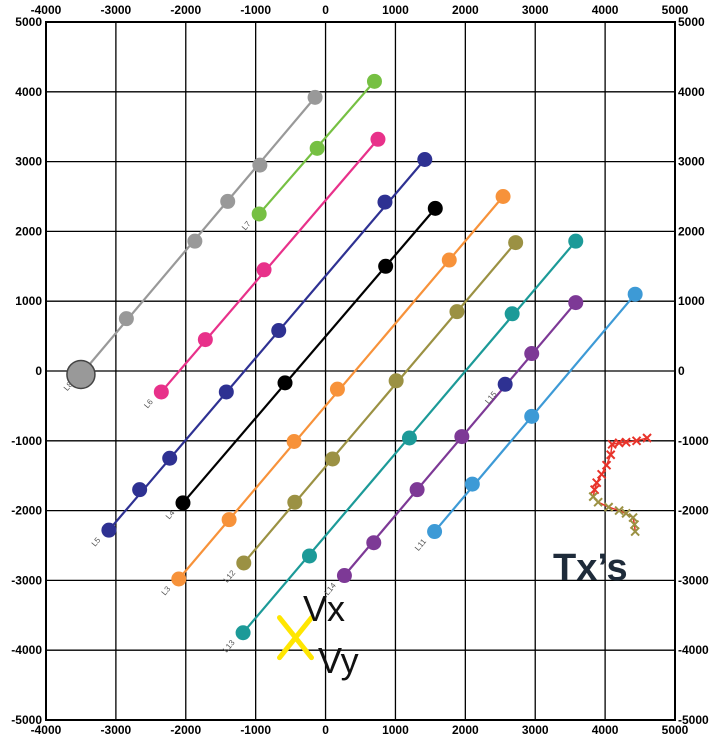 This screenshot has height=740, width=721. Describe the element at coordinates (96, 541) in the screenshot. I see `series-label: L5` at that location.